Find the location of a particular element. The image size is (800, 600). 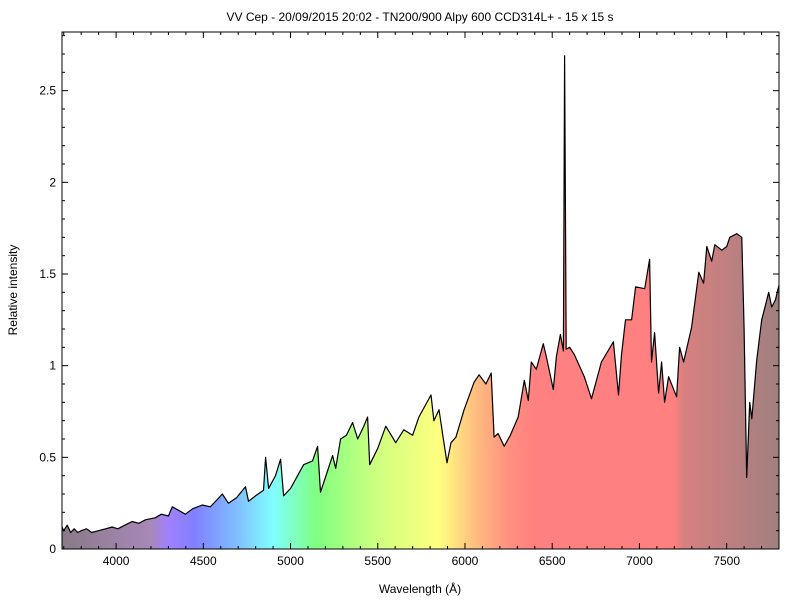

y-tick-label: 0 is located at coordinates (52, 549).